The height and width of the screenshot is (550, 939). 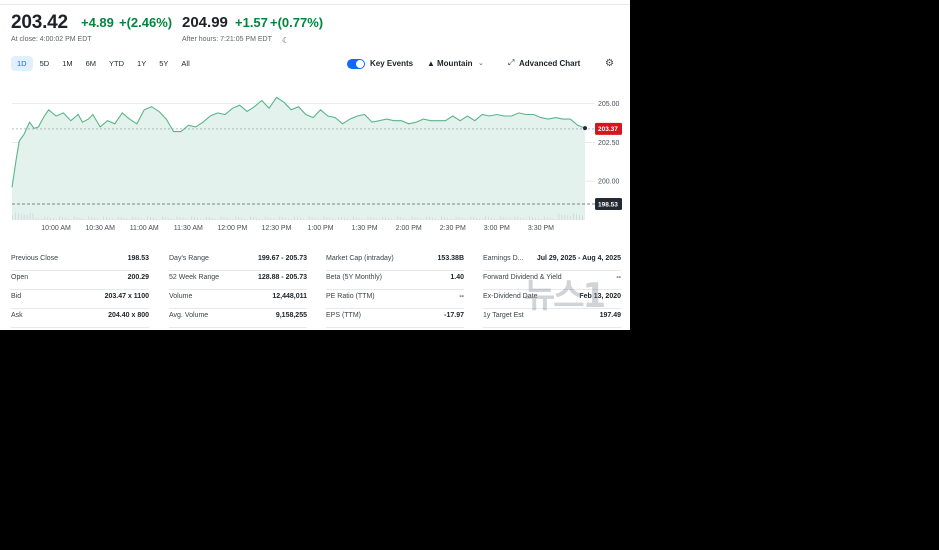 I want to click on stat-label: Avg. Volume, so click(x=189, y=315).